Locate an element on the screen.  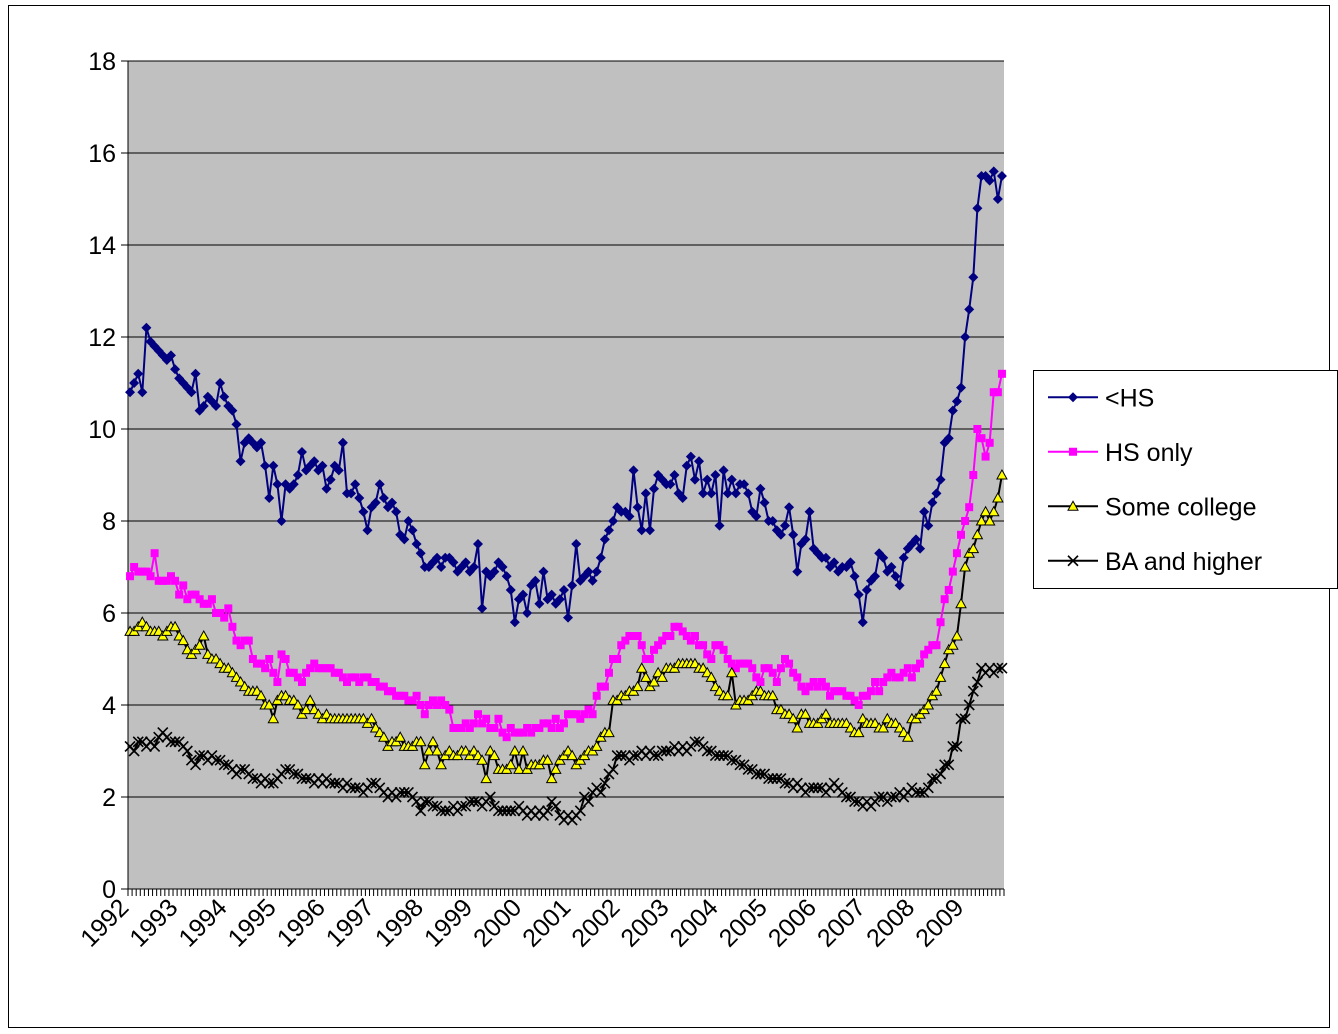
legend-label: BA and higher is located at coordinates (1183, 562).